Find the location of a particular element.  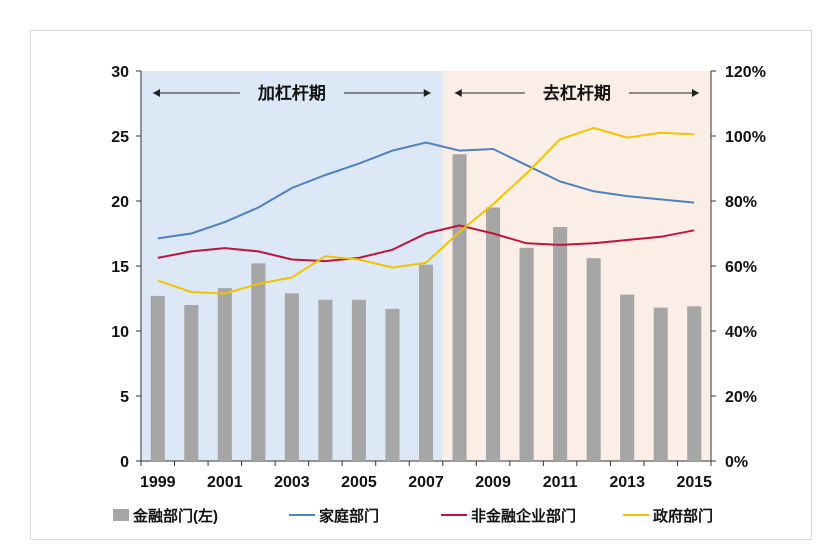

x-tick-label: 2015 is located at coordinates (694, 482).